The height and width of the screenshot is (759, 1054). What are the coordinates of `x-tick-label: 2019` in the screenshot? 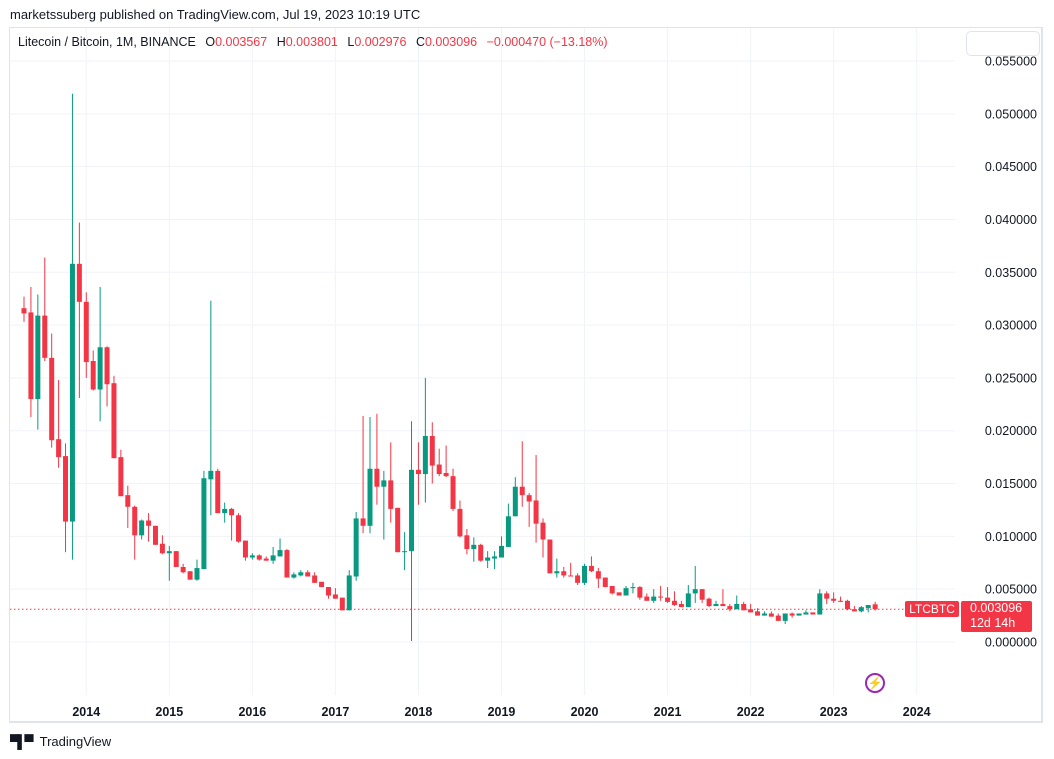 It's located at (502, 712).